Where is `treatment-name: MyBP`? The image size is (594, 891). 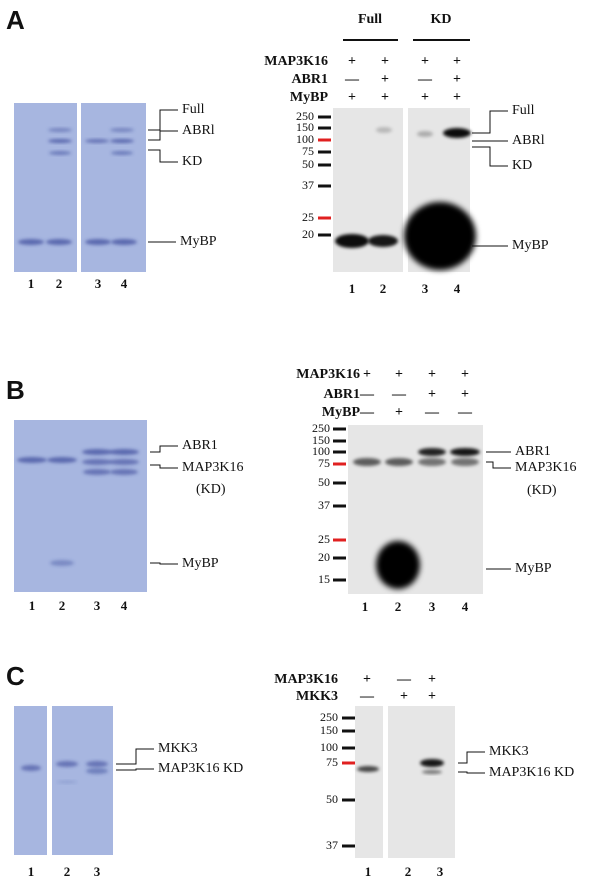 treatment-name: MyBP is located at coordinates (309, 97).